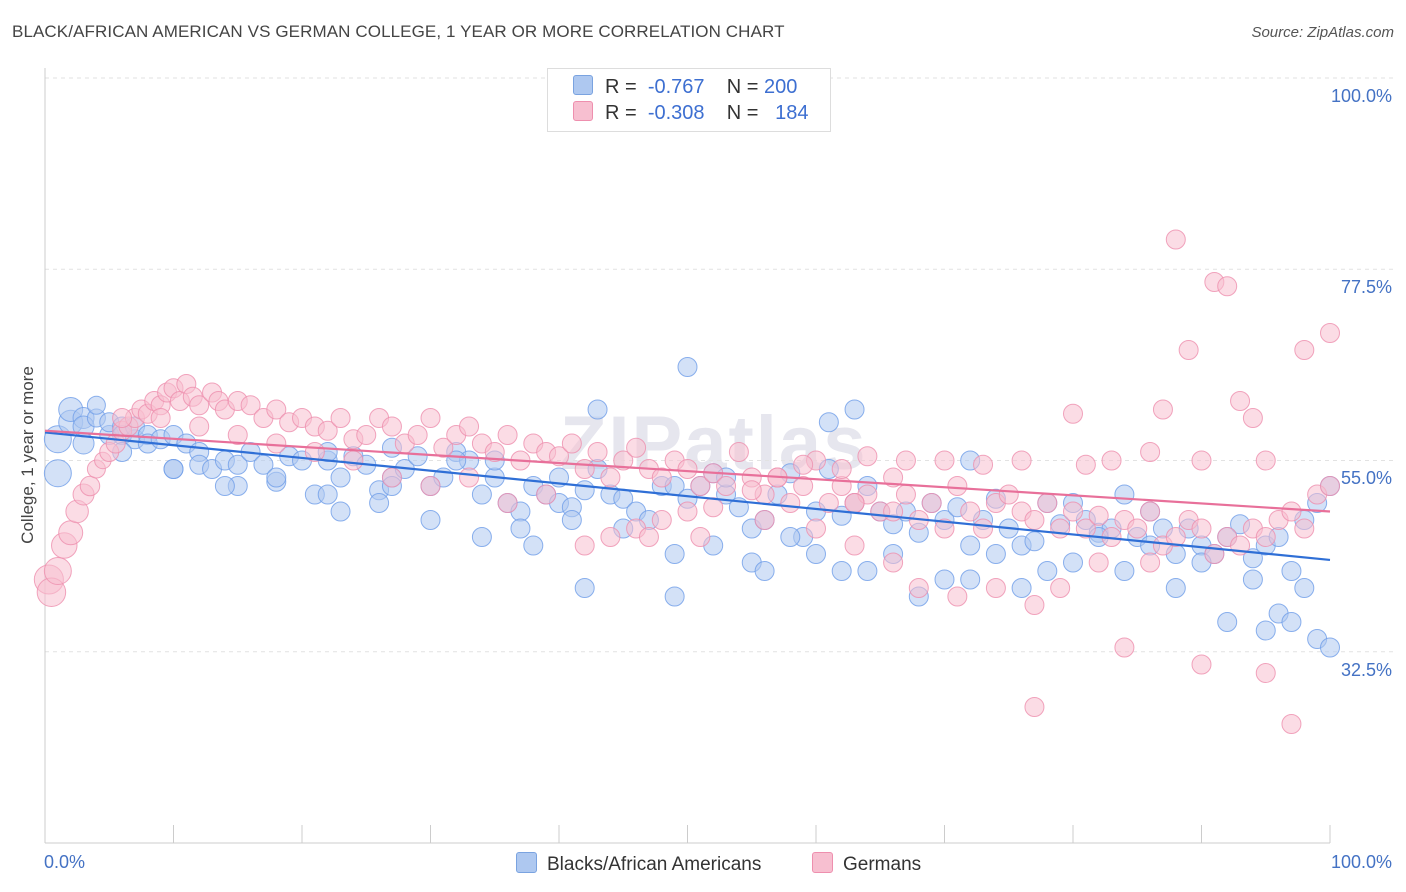  Describe the element at coordinates (638, 864) in the screenshot. I see `legend-item-blacks: Blacks/African Americans` at that location.